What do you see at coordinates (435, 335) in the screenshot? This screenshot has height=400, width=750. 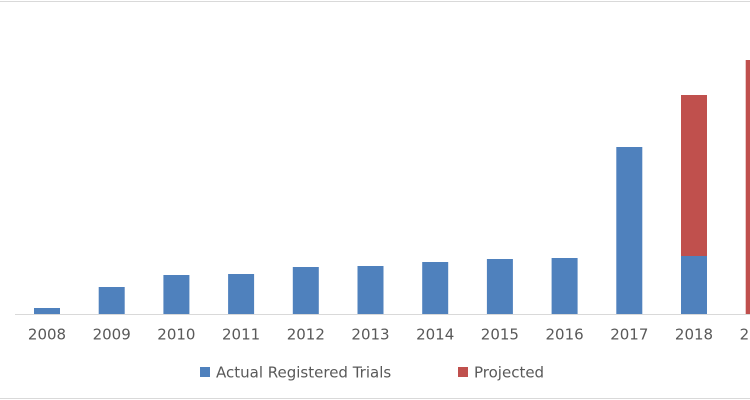 I see `x-tick-label: 2014` at bounding box center [435, 335].